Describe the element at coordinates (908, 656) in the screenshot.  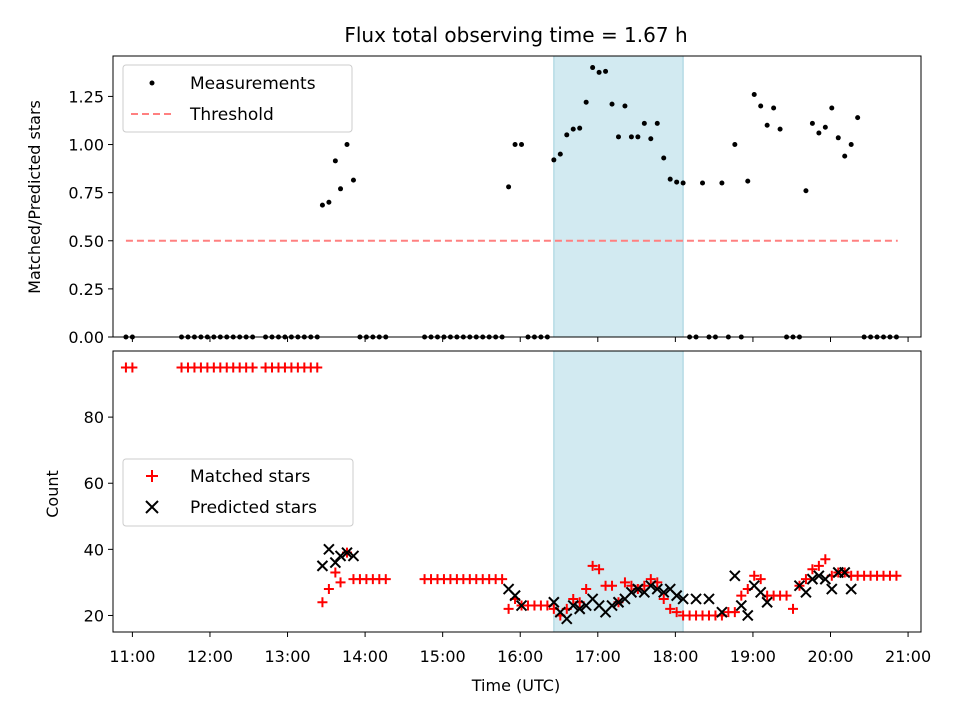
I see `x-tick-label: 21:00` at that location.